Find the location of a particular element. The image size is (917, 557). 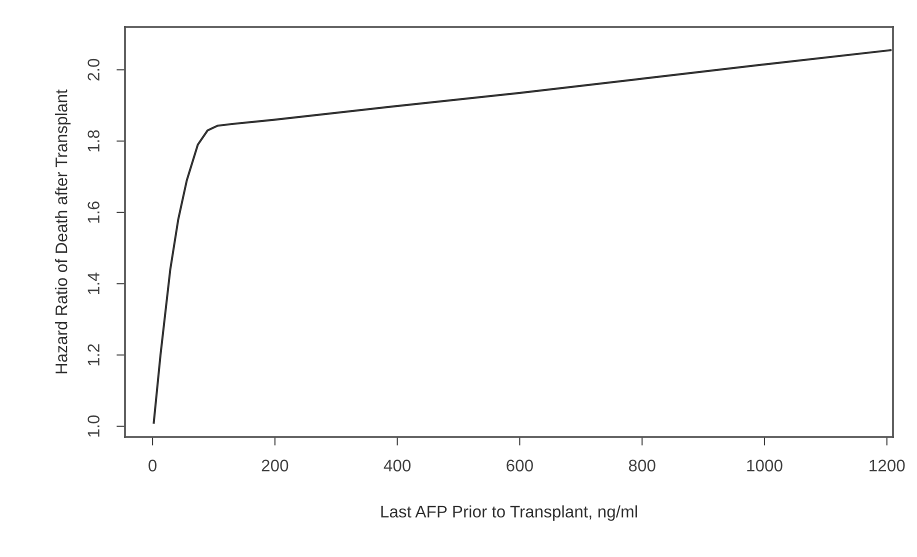

y-tick-label: 1.6 is located at coordinates (94, 212).